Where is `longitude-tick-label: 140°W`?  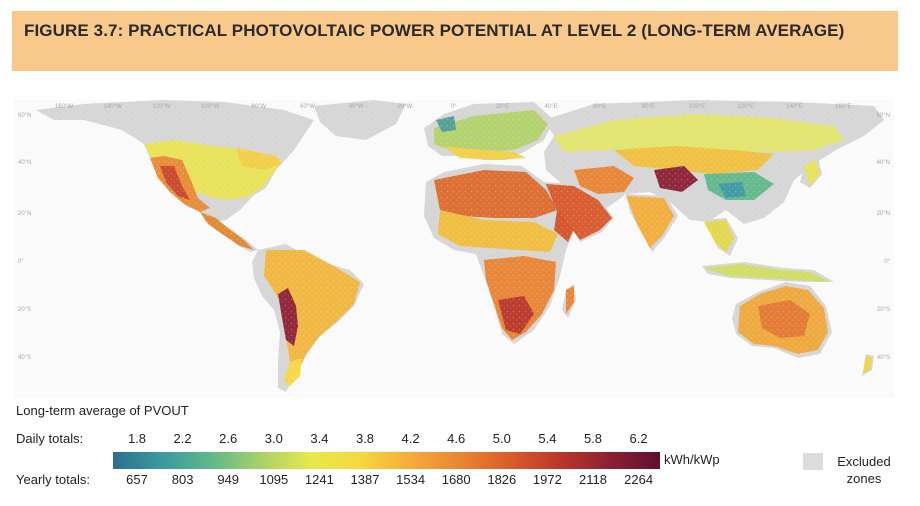
longitude-tick-label: 140°W is located at coordinates (113, 107).